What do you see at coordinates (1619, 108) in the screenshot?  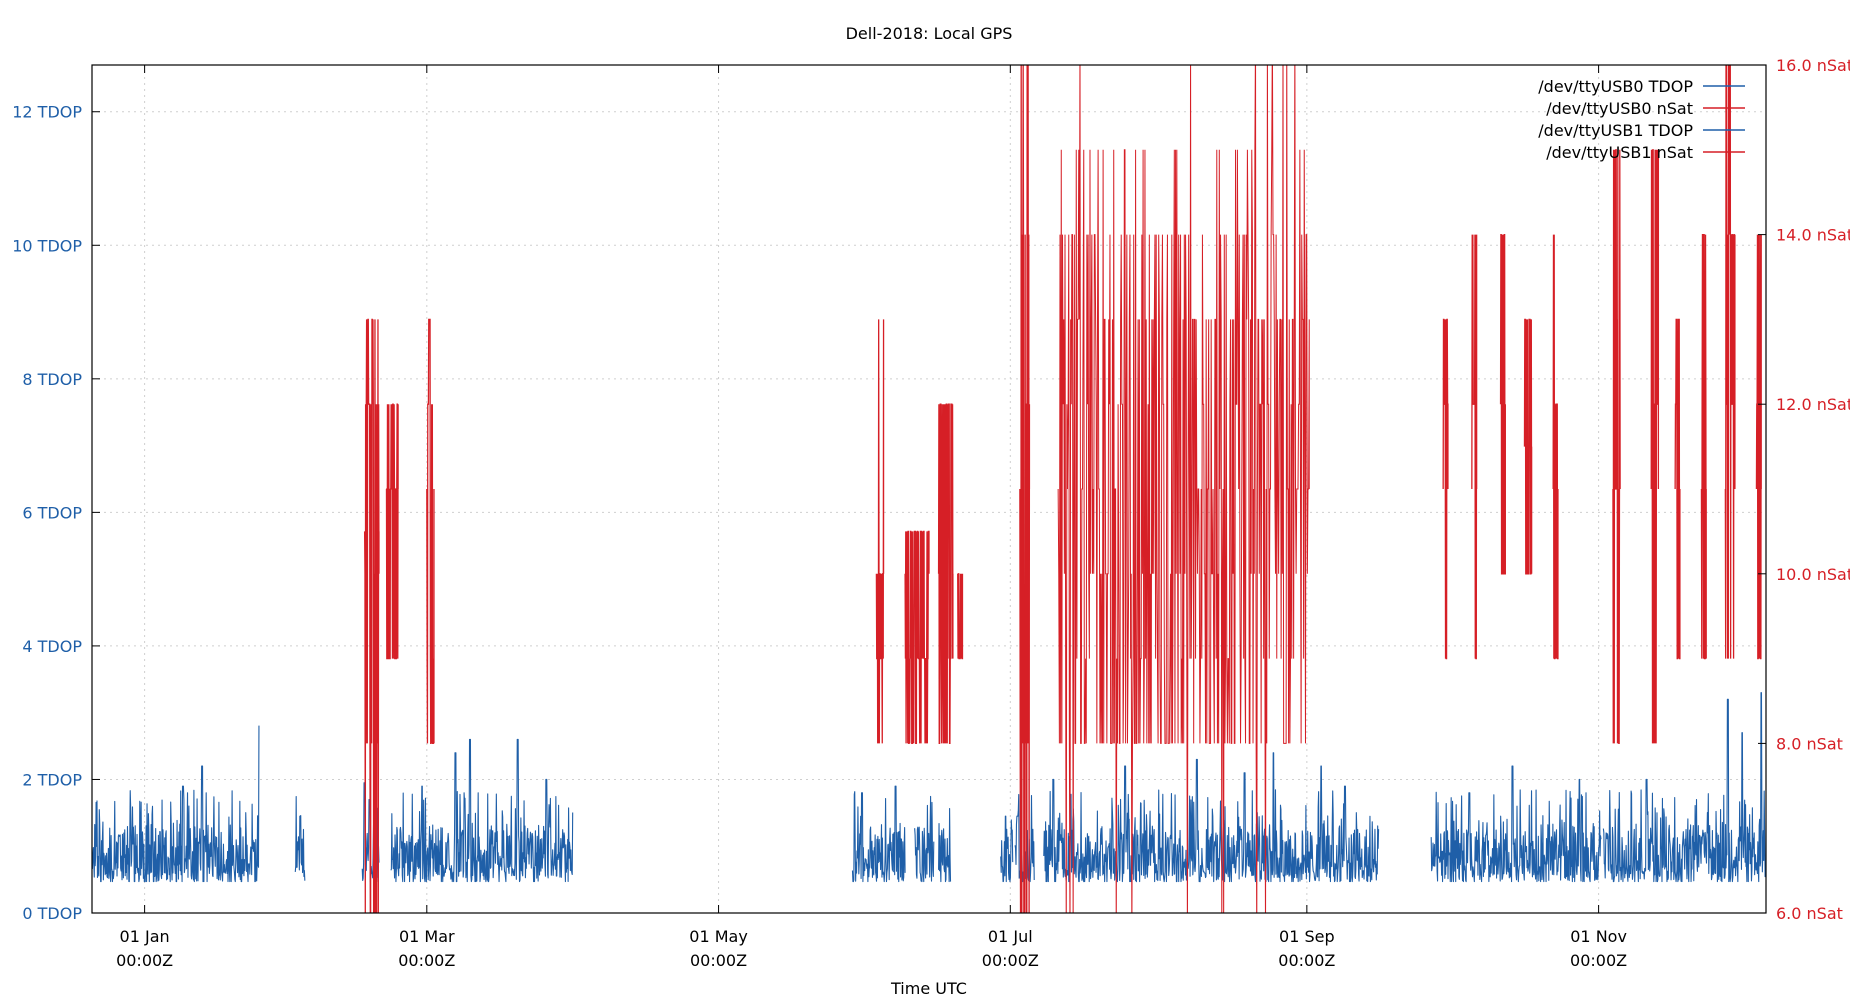 I see `legend-label: /dev/ttyUSB0 nSat` at bounding box center [1619, 108].